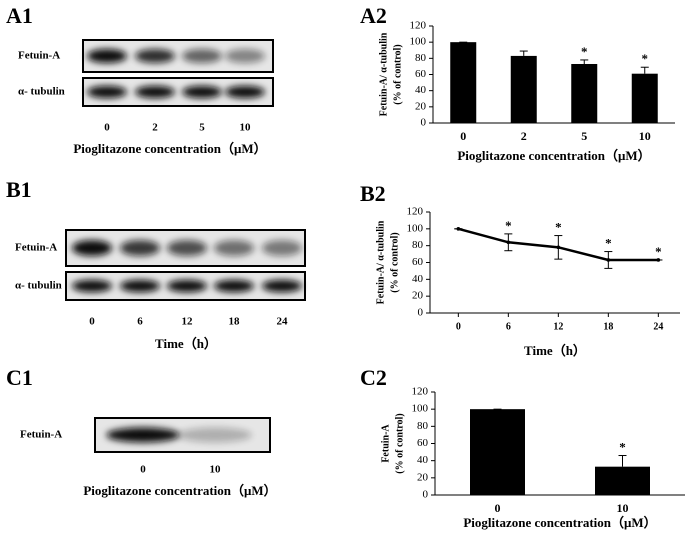  Describe the element at coordinates (19, 15) in the screenshot. I see `panel-label: A1` at that location.